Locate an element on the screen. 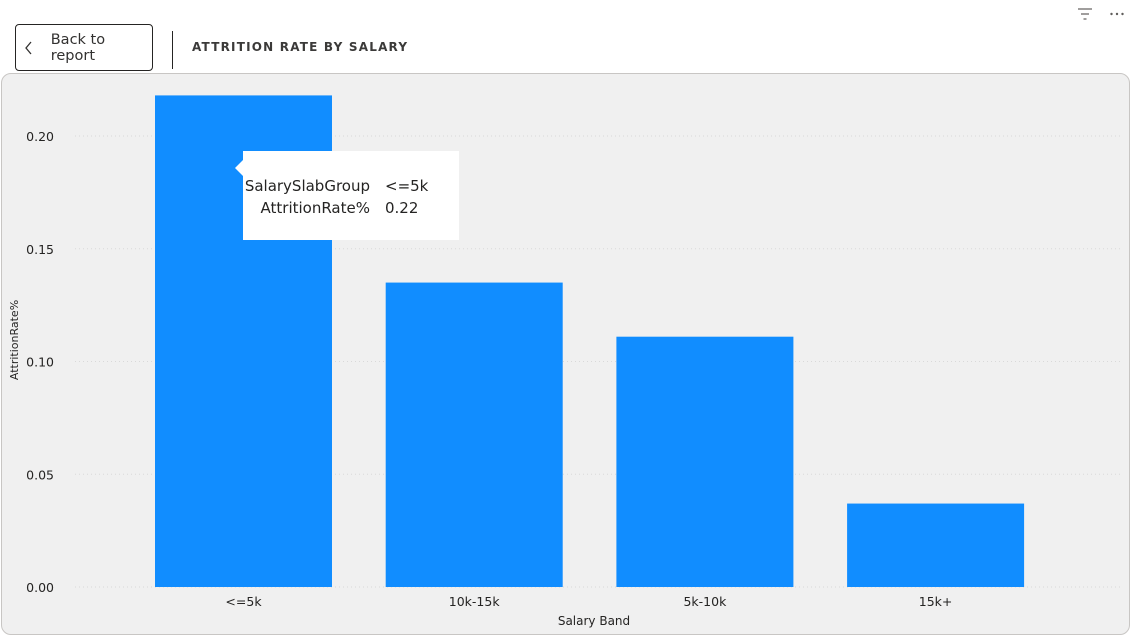  tooltip-key: SalarySlabGroup is located at coordinates (307, 186).